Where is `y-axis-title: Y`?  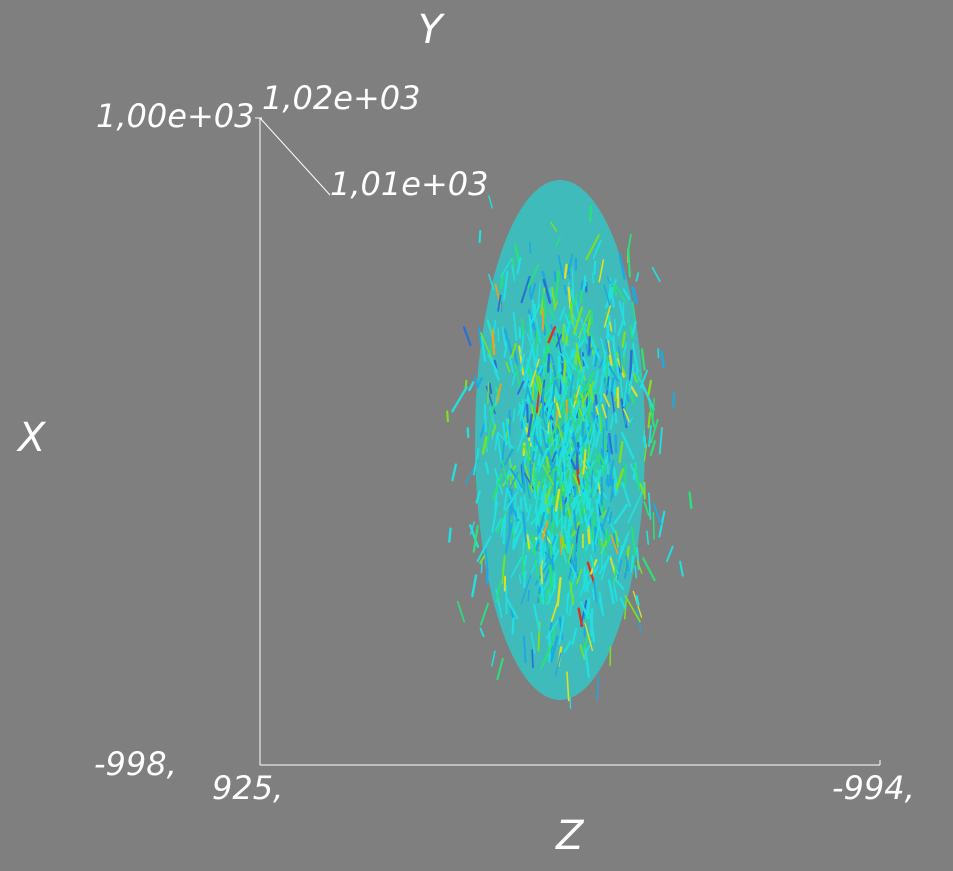
y-axis-title: Y is located at coordinates (430, 30).